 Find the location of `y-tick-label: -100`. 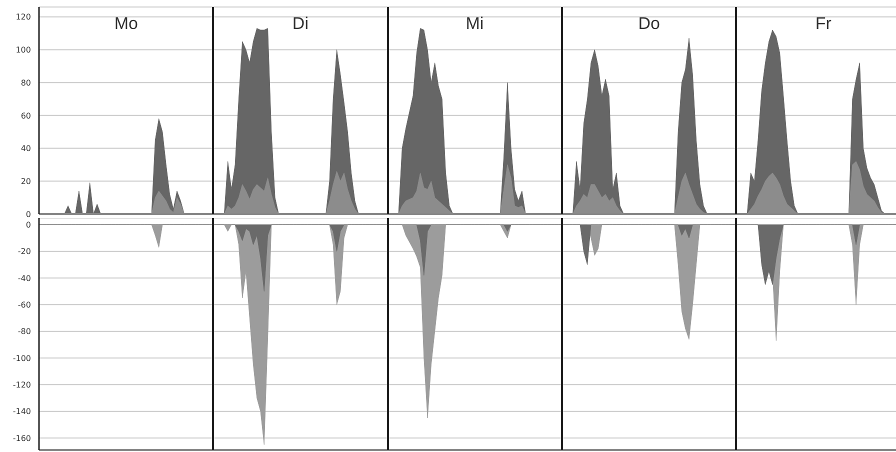

y-tick-label: -100 is located at coordinates (21, 358).